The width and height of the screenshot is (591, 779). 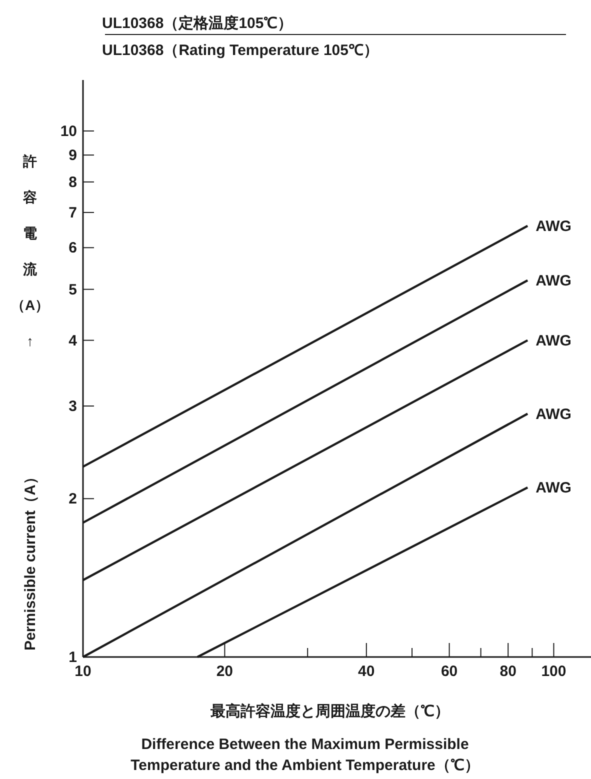 I want to click on x-tick-label: 80, so click(x=508, y=671).